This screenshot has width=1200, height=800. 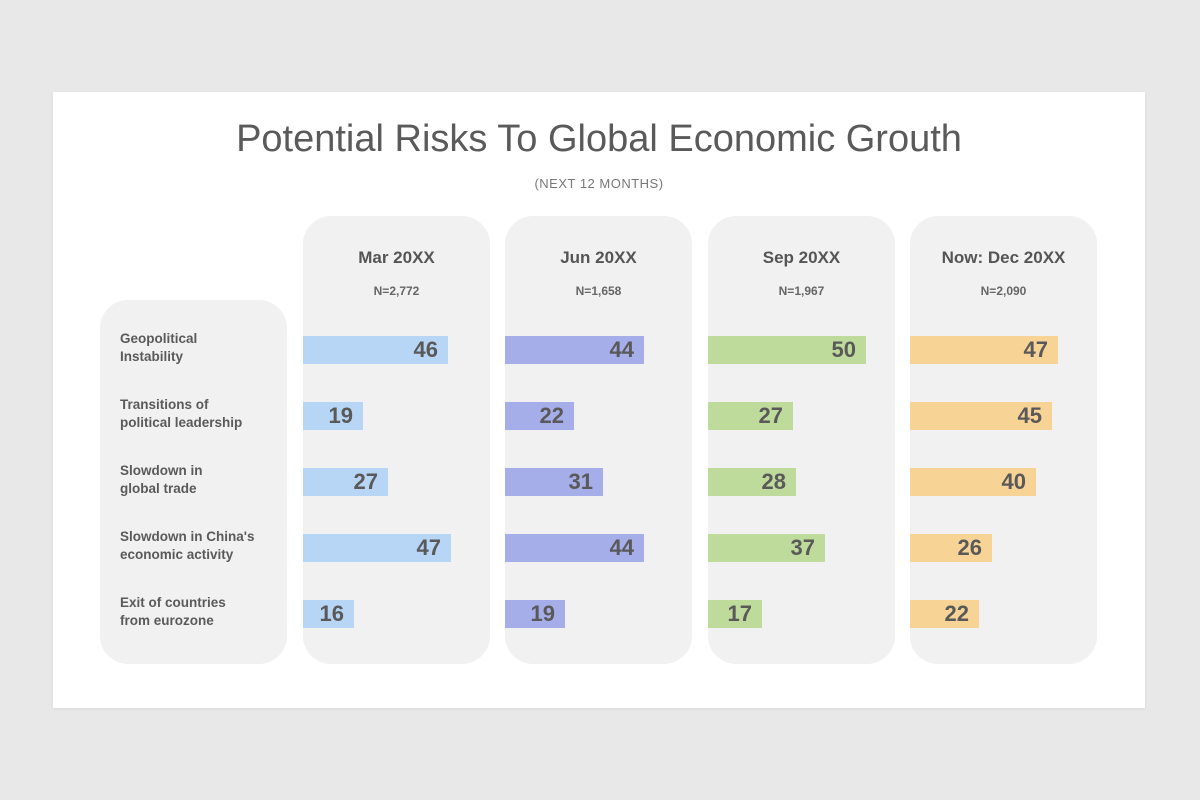 I want to click on chart-subtitle: (NEXT 12 MONTHS), so click(x=599, y=183).